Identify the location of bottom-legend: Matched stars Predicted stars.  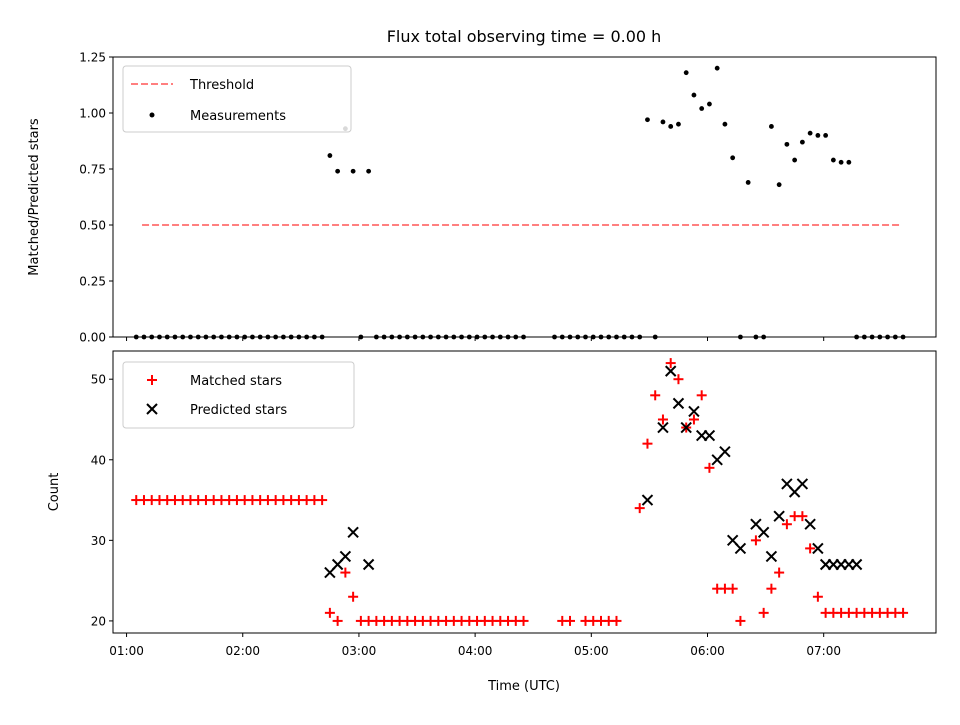
(238, 395).